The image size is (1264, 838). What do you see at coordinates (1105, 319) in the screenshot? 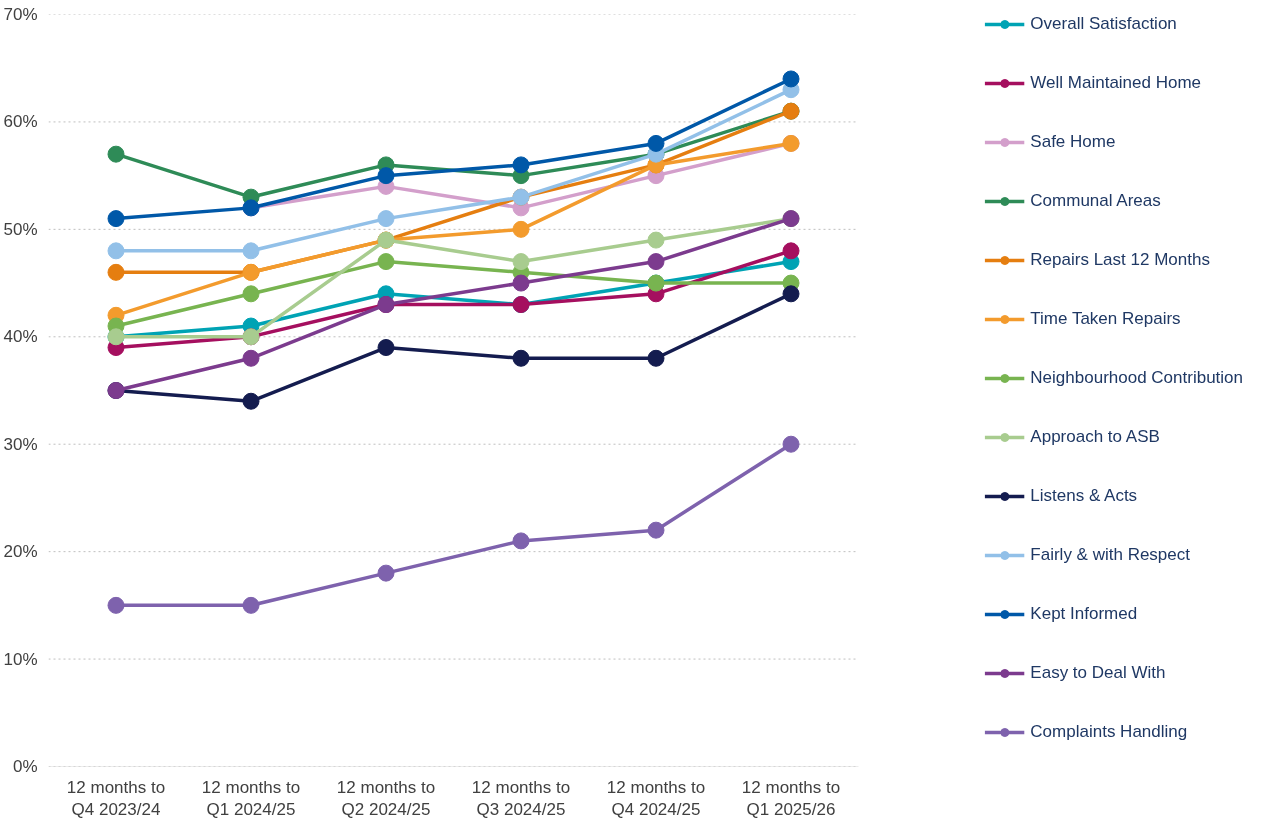
I see `legend-label: Time Taken Repairs` at bounding box center [1105, 319].